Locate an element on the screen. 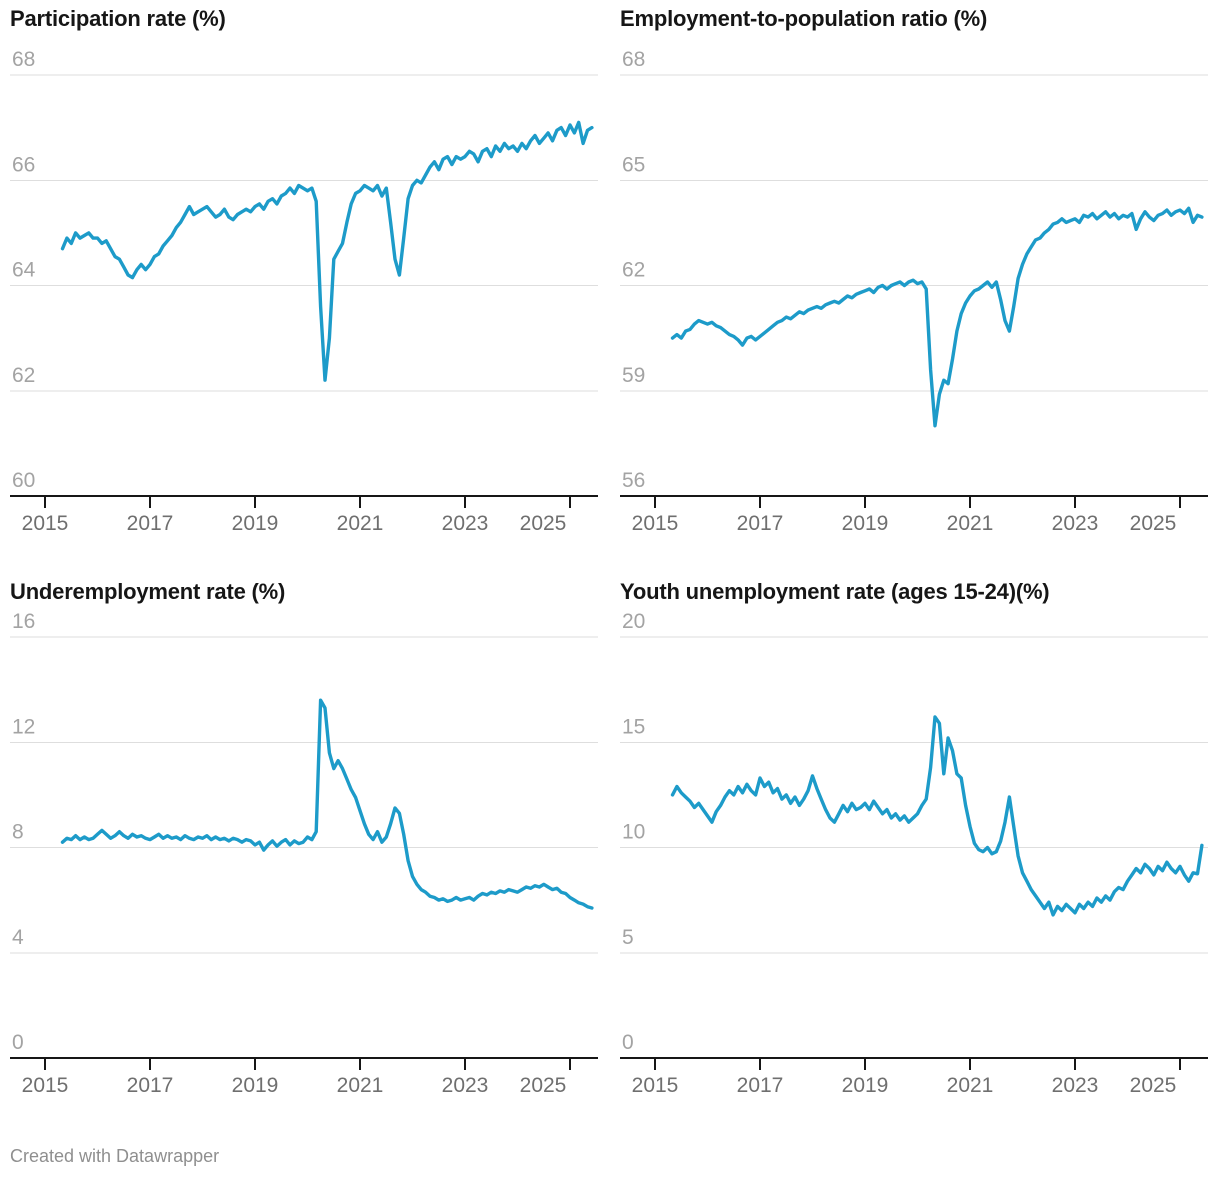 Image resolution: width=1220 pixels, height=1184 pixels. y-tick-label: 64 is located at coordinates (24, 270).